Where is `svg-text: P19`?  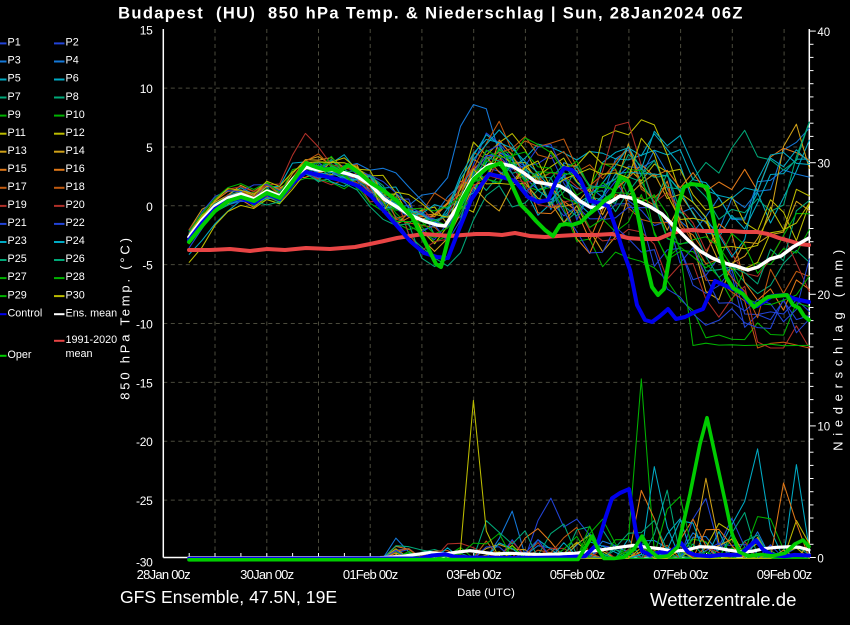
svg-text: P19 is located at coordinates (17, 205).